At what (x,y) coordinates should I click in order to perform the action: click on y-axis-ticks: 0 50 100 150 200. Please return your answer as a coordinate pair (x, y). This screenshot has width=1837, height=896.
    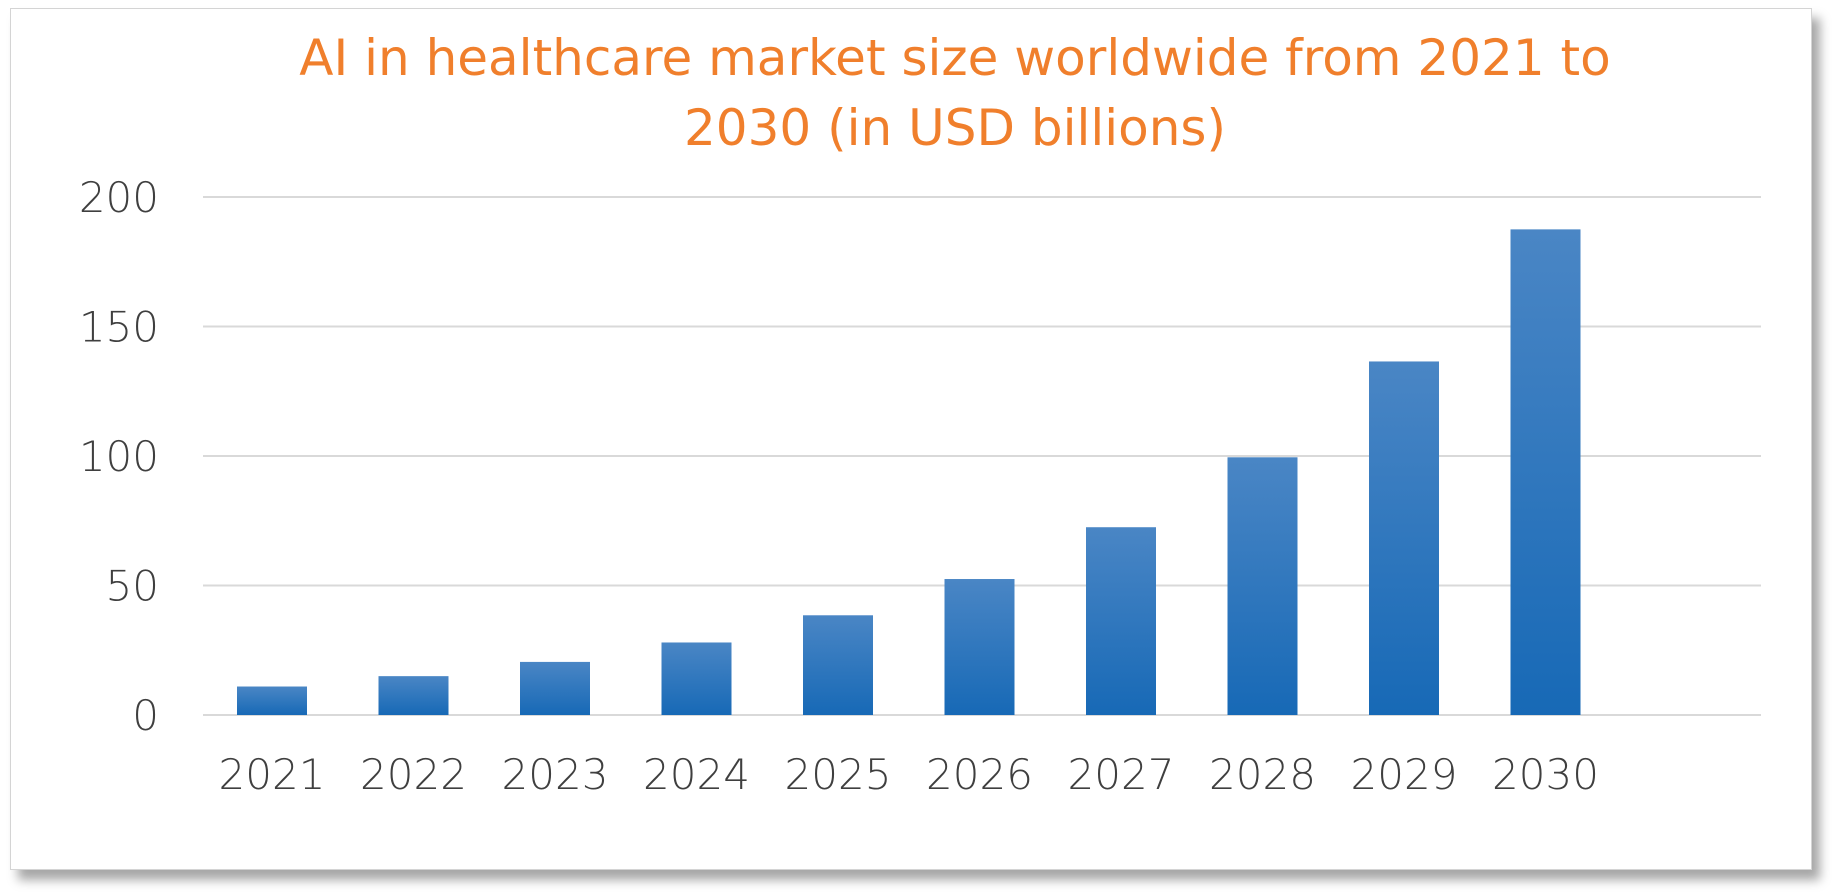
    Looking at the image, I should click on (119, 456).